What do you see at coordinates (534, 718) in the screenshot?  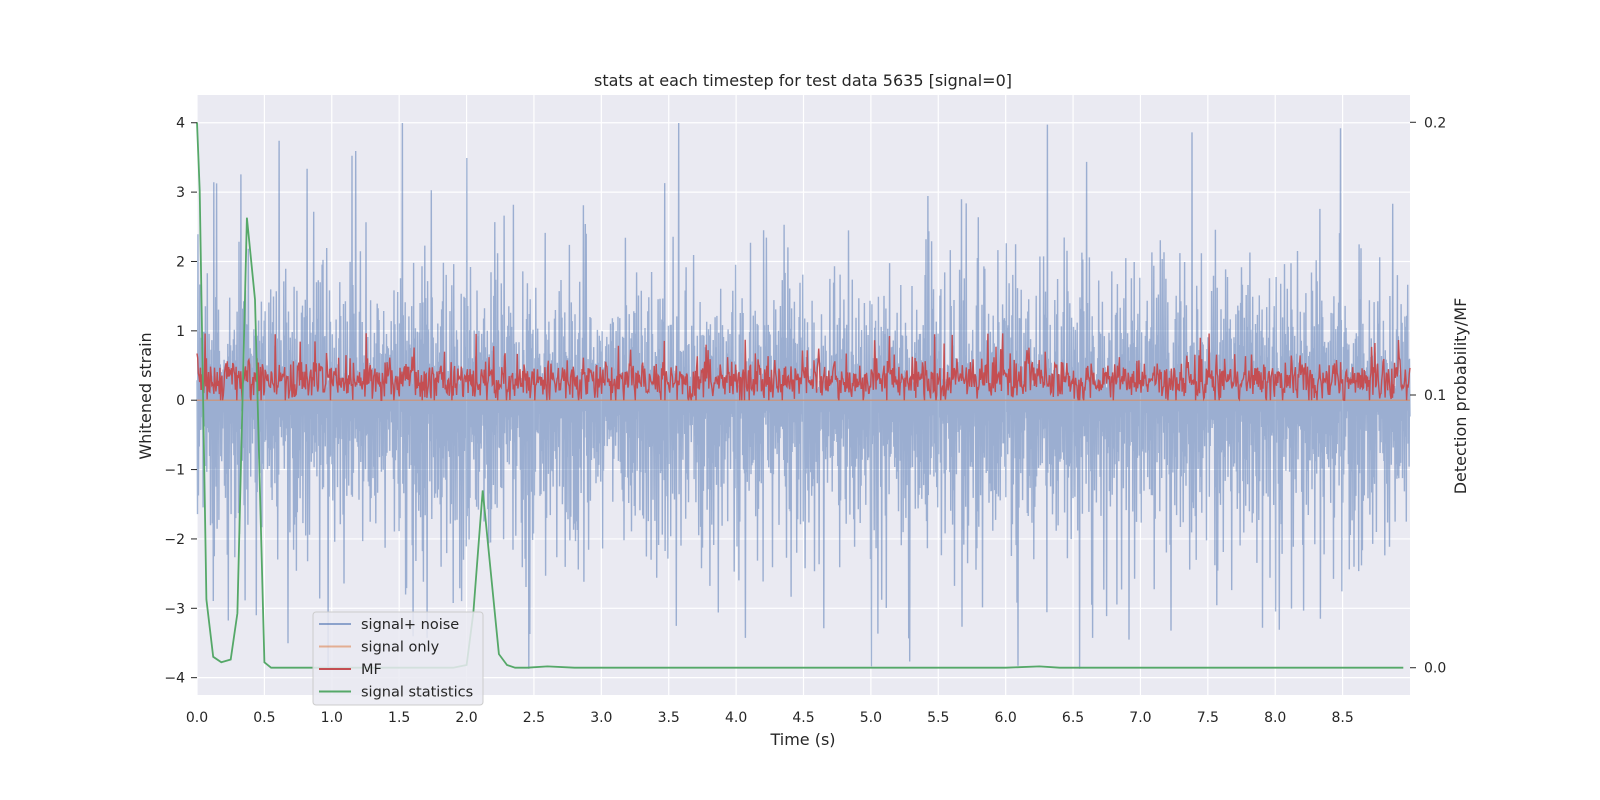 I see `x-tick-label: 2.5` at bounding box center [534, 718].